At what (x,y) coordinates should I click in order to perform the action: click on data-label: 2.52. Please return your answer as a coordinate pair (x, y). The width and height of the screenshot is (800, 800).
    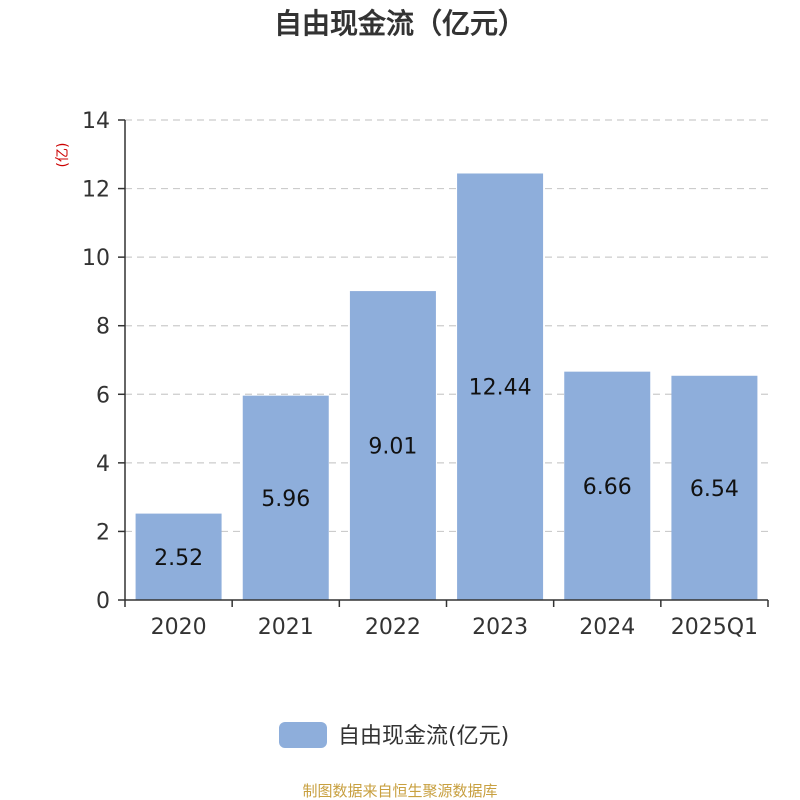
    Looking at the image, I should click on (178, 558).